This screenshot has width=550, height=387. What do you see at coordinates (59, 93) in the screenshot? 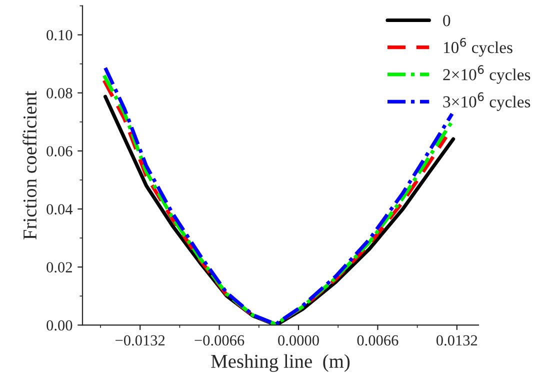
I see `y-tick-label: 0.08` at bounding box center [59, 93].